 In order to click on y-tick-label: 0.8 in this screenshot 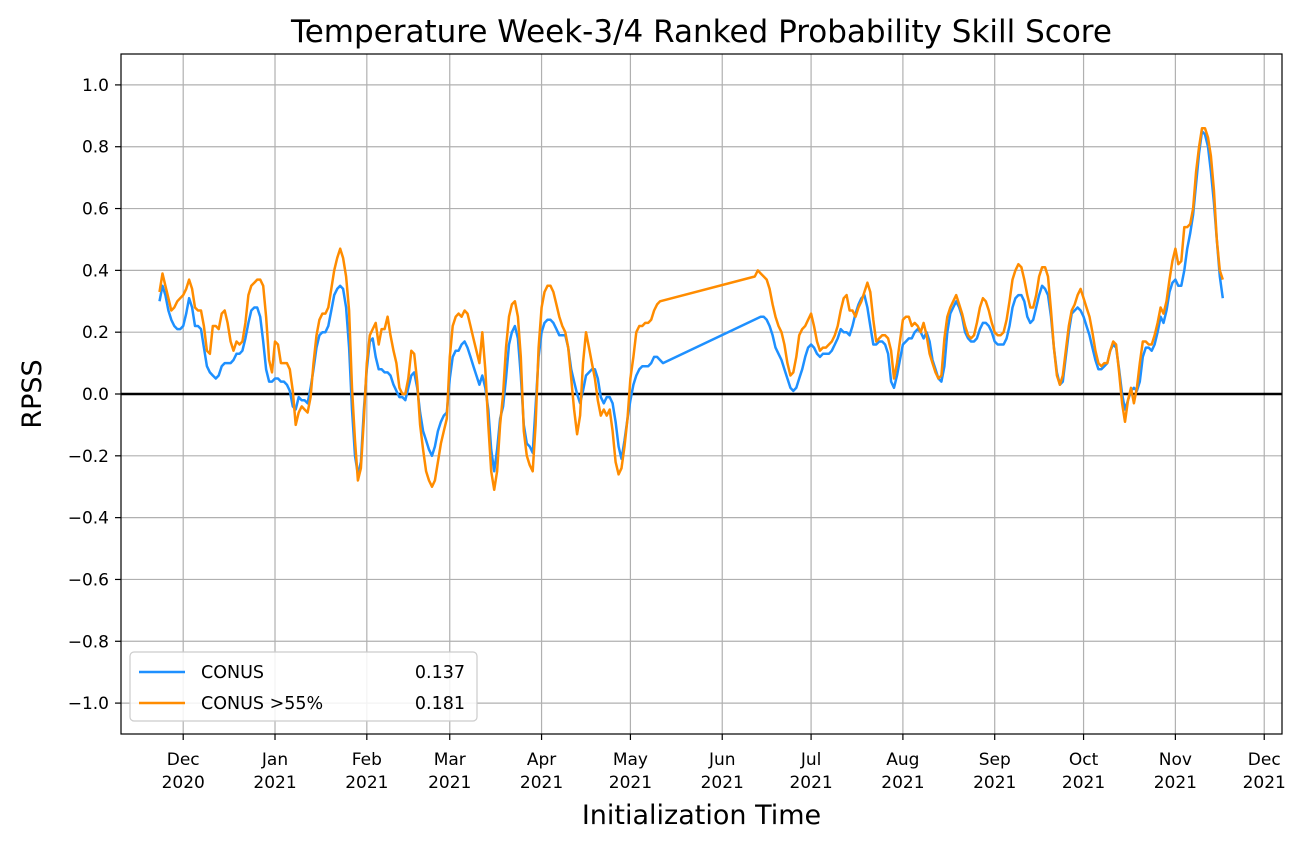, I will do `click(95, 148)`.